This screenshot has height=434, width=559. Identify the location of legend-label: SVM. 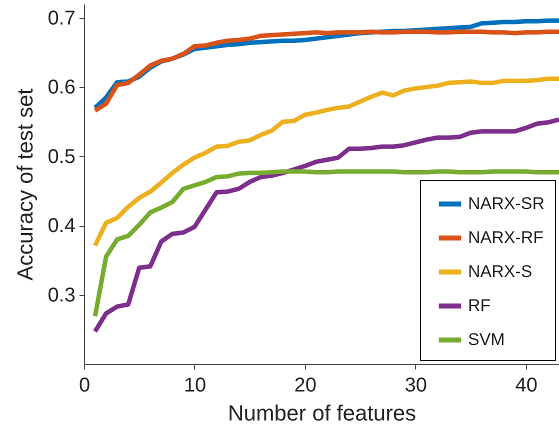
(486, 339).